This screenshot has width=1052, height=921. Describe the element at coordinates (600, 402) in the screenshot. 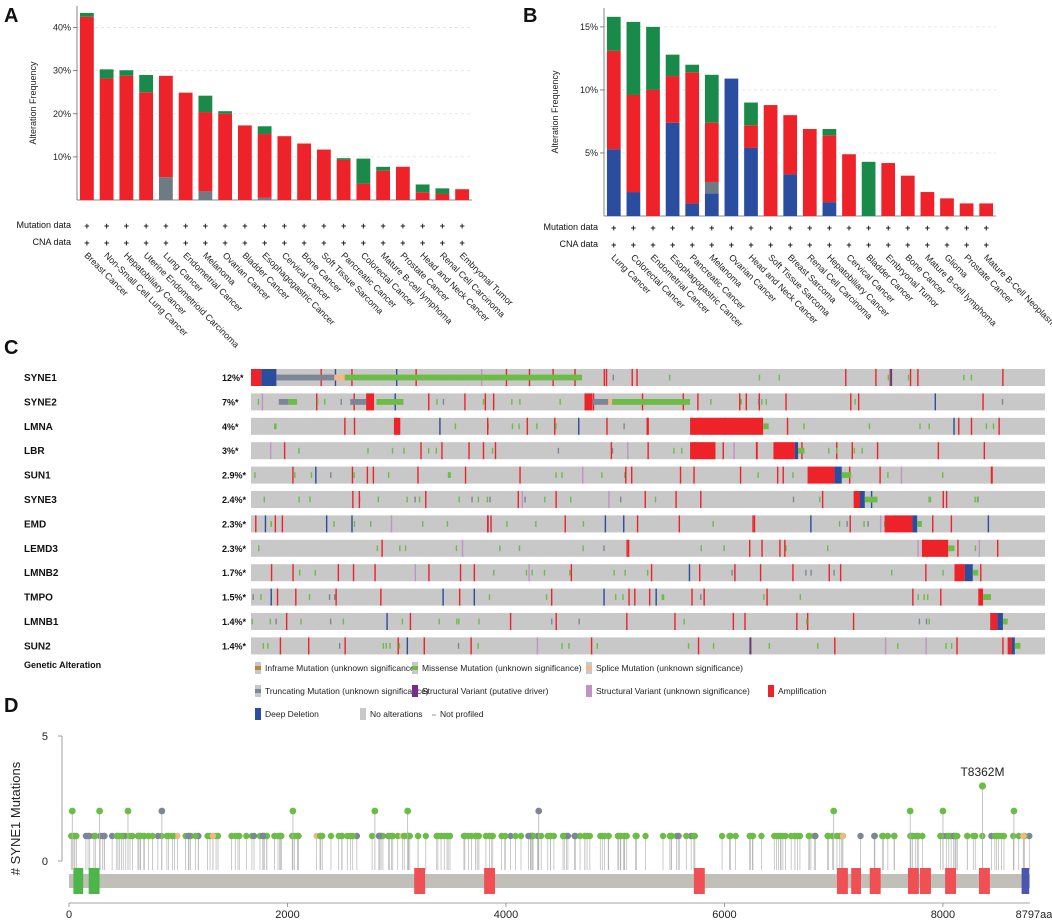

I see `oncoprint-block-truncating` at that location.